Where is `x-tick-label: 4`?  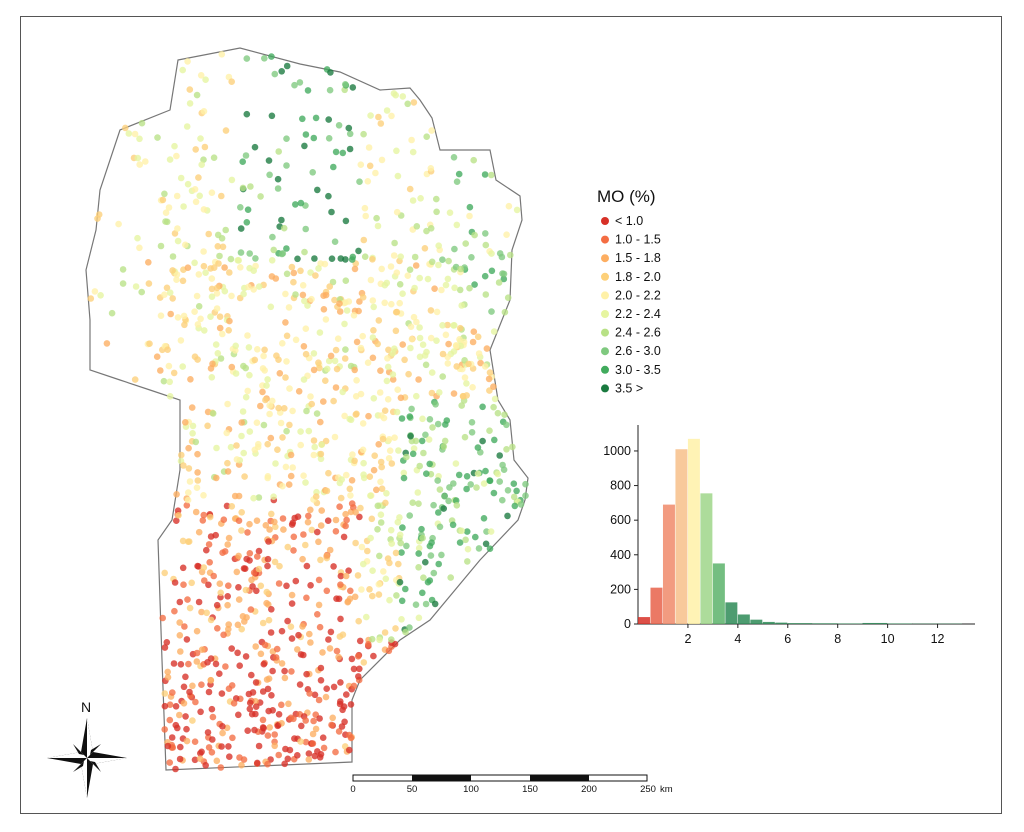 x-tick-label: 4 is located at coordinates (737, 639).